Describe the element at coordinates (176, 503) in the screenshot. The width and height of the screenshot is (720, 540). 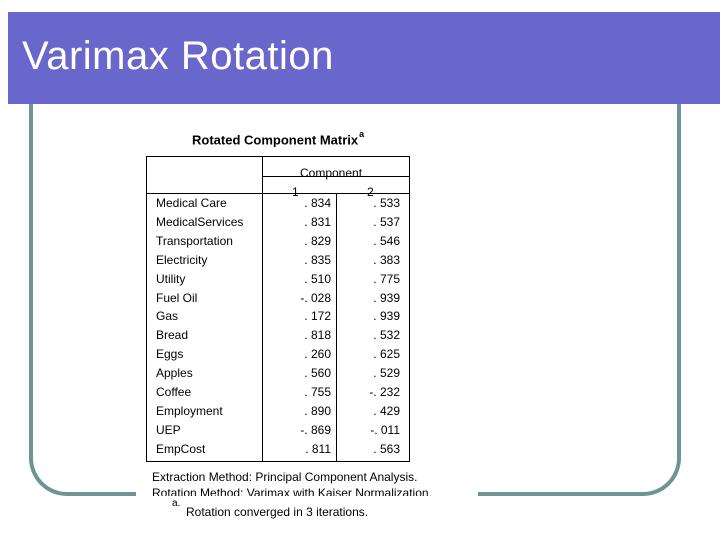
I see `footnote-marker: a.` at that location.